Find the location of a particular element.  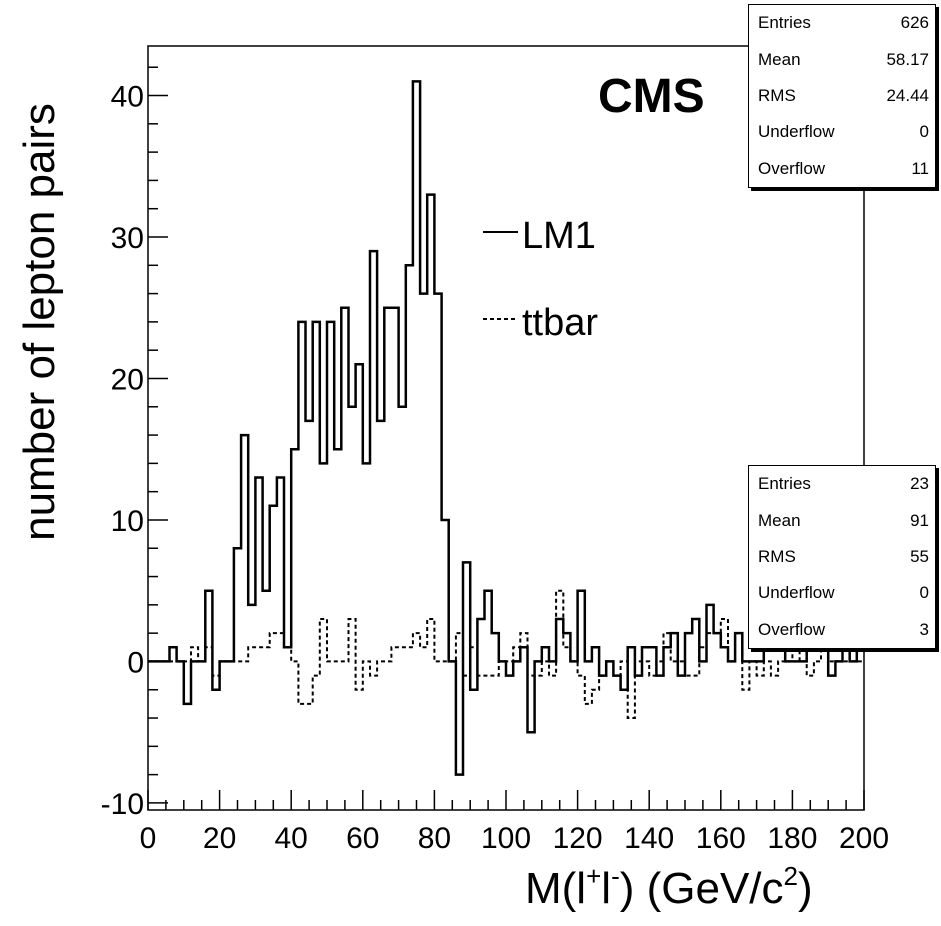

cms-annotation: CMS is located at coordinates (651, 96).